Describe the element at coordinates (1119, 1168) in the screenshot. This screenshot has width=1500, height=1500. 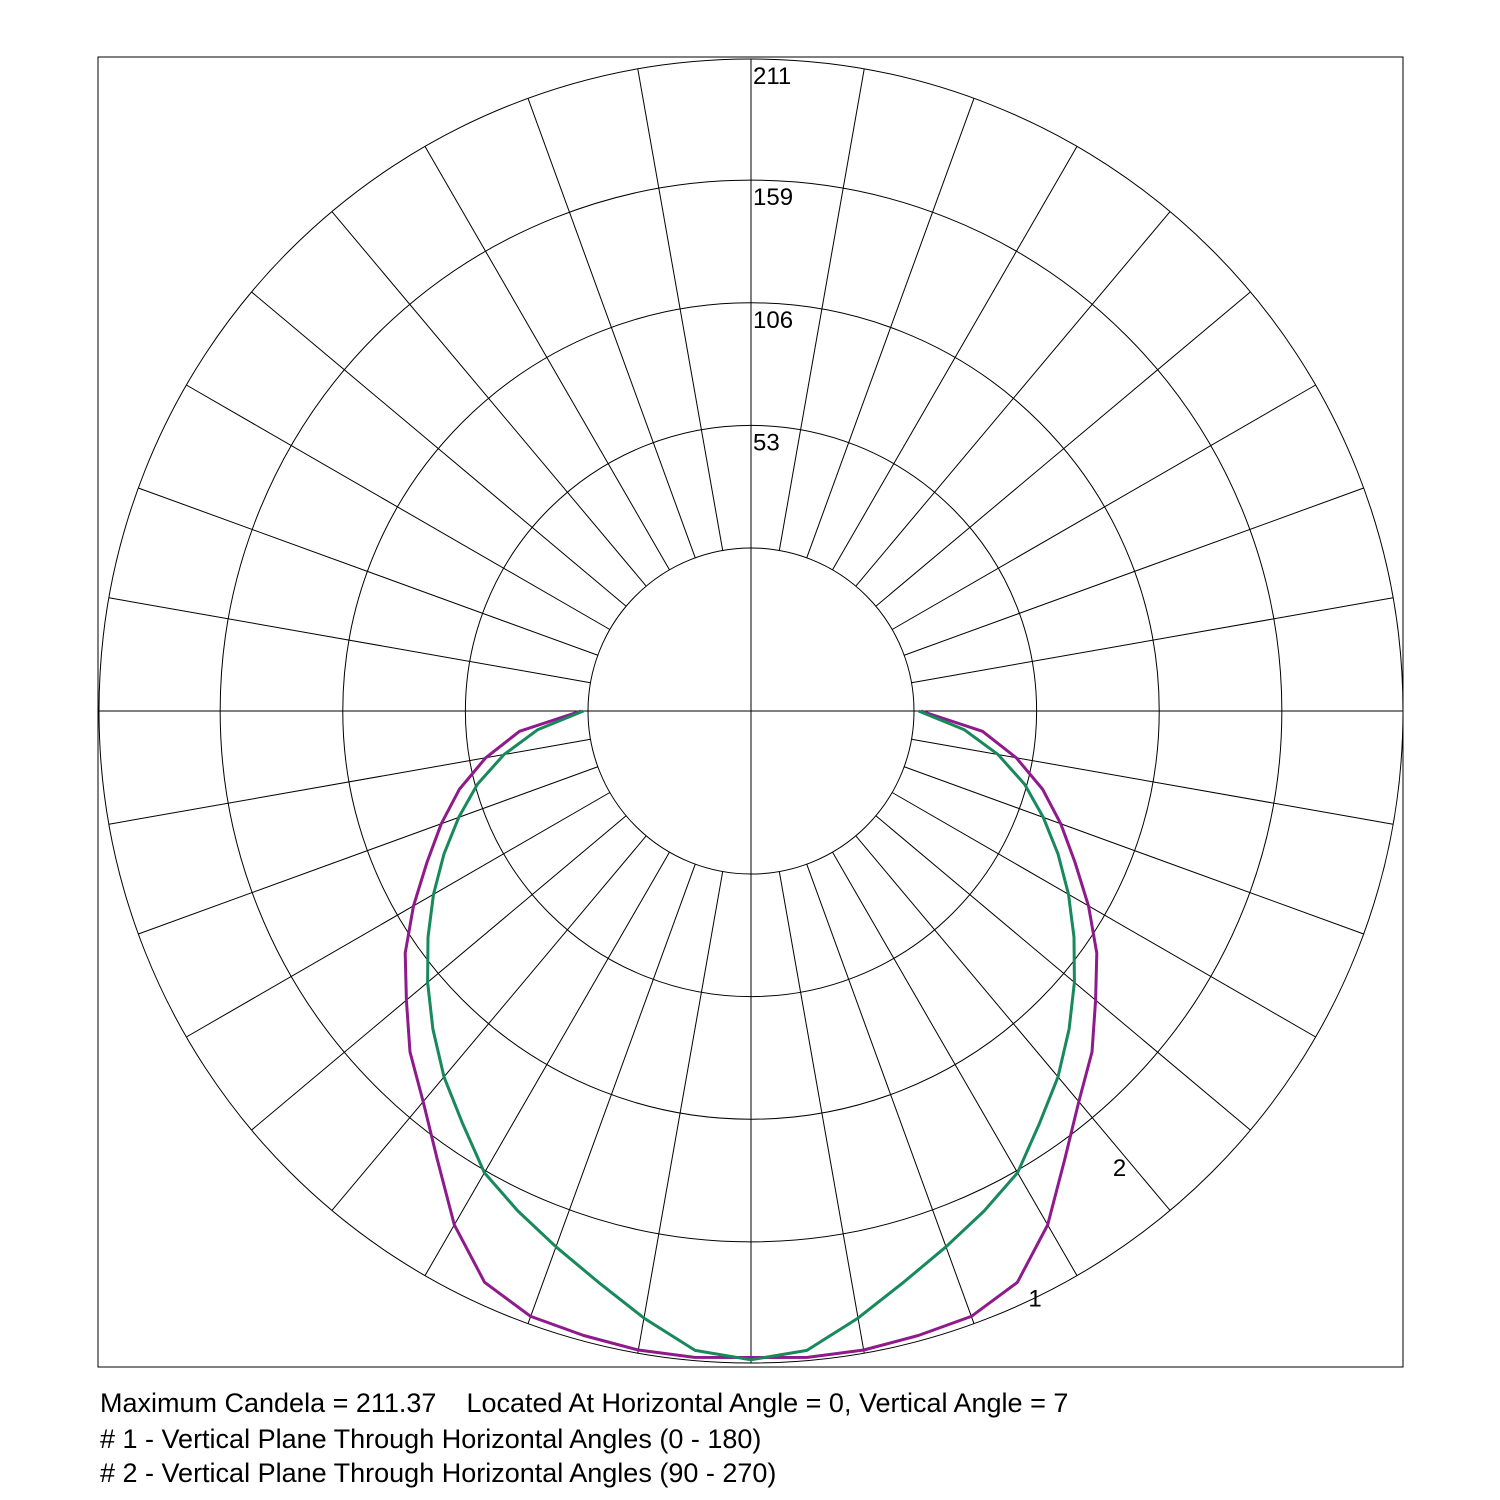
I see `series-2-label: 2` at that location.